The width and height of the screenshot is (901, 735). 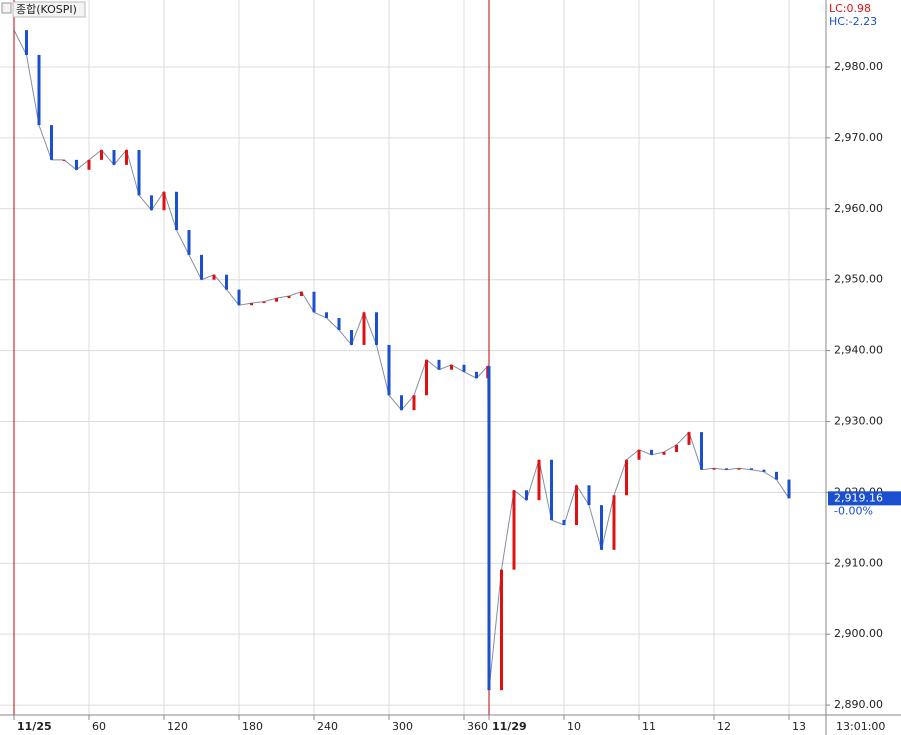 I want to click on title-box, so click(x=49, y=9).